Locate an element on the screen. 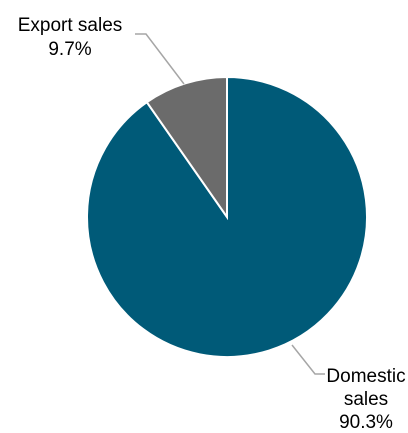  slice-label-export: Export sales is located at coordinates (70, 25).